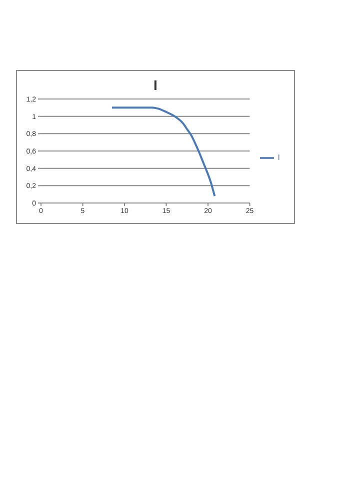  What do you see at coordinates (279, 157) in the screenshot?
I see `legend-label: I` at bounding box center [279, 157].